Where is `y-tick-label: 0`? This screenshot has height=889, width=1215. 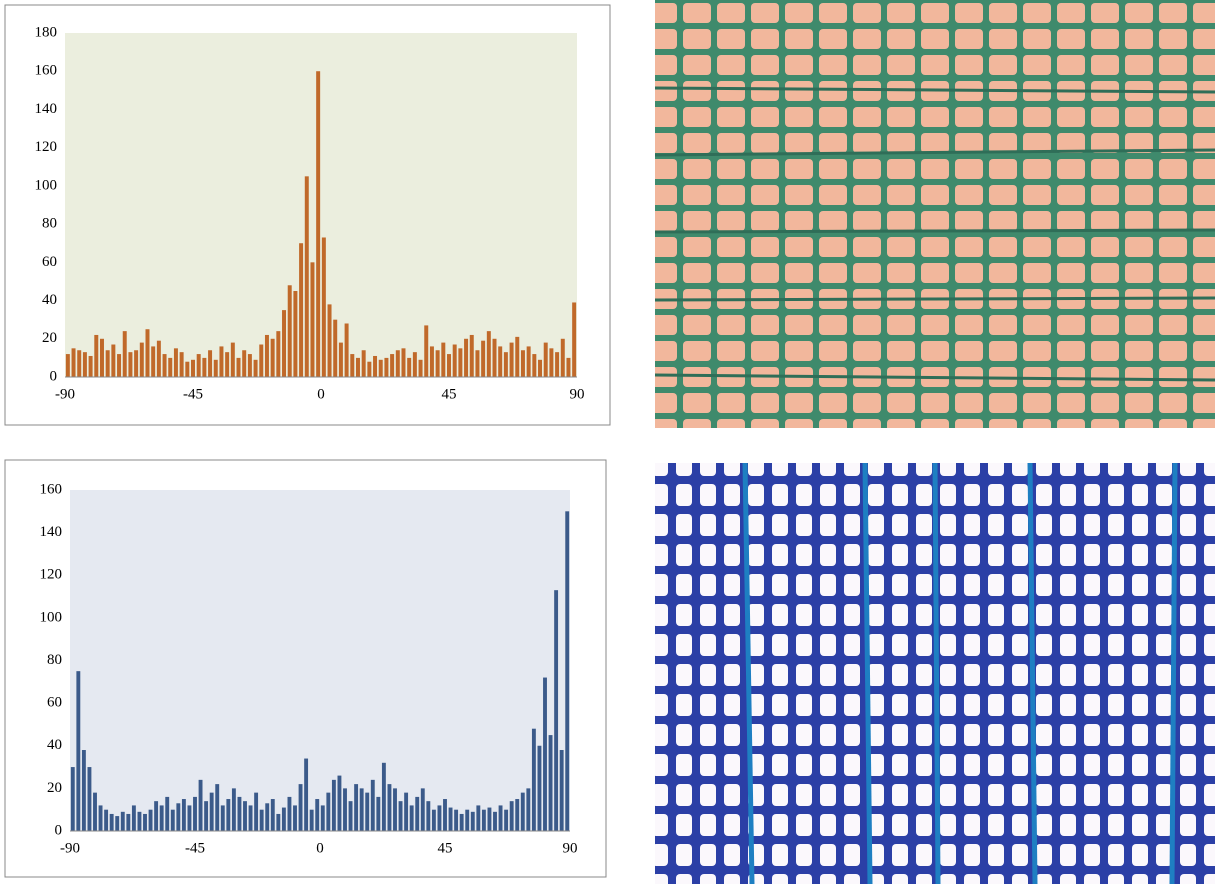
y-tick-label: 0 is located at coordinates (54, 376).